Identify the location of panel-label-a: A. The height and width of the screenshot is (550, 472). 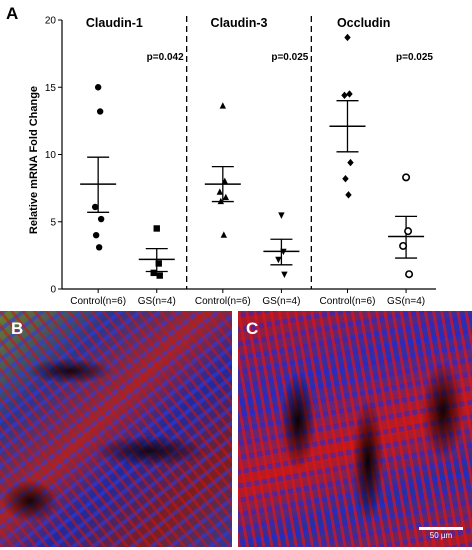
(12, 13).